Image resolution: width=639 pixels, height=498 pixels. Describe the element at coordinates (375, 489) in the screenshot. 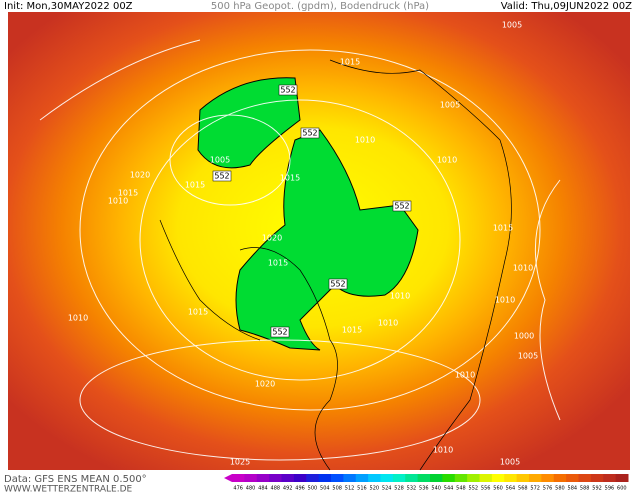

I see `colorbar-label: 520` at that location.